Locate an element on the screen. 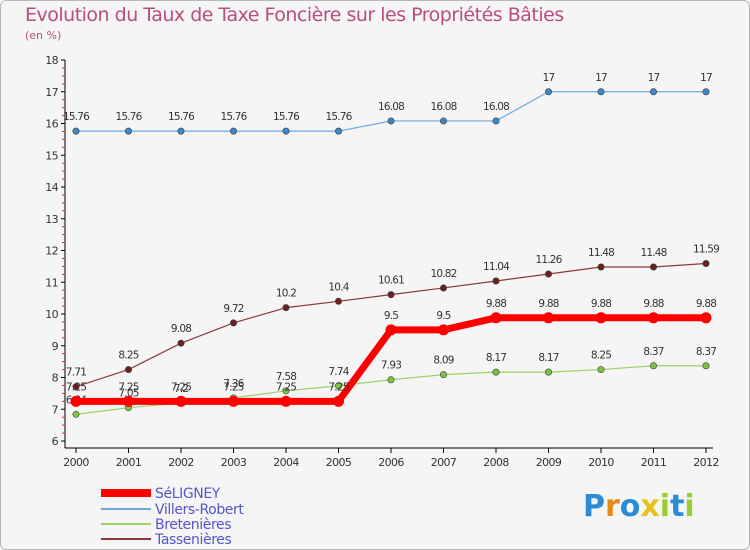 Image resolution: width=750 pixels, height=550 pixels. y-tick-label: 17 is located at coordinates (51, 92).